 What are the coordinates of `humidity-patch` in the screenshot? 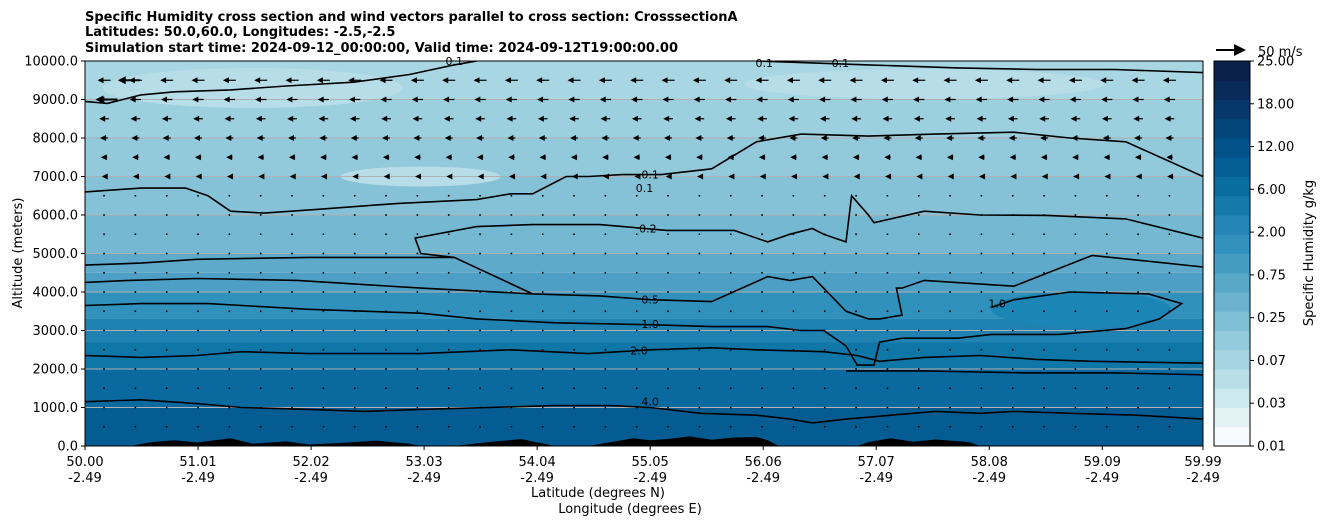 It's located at (924, 84).